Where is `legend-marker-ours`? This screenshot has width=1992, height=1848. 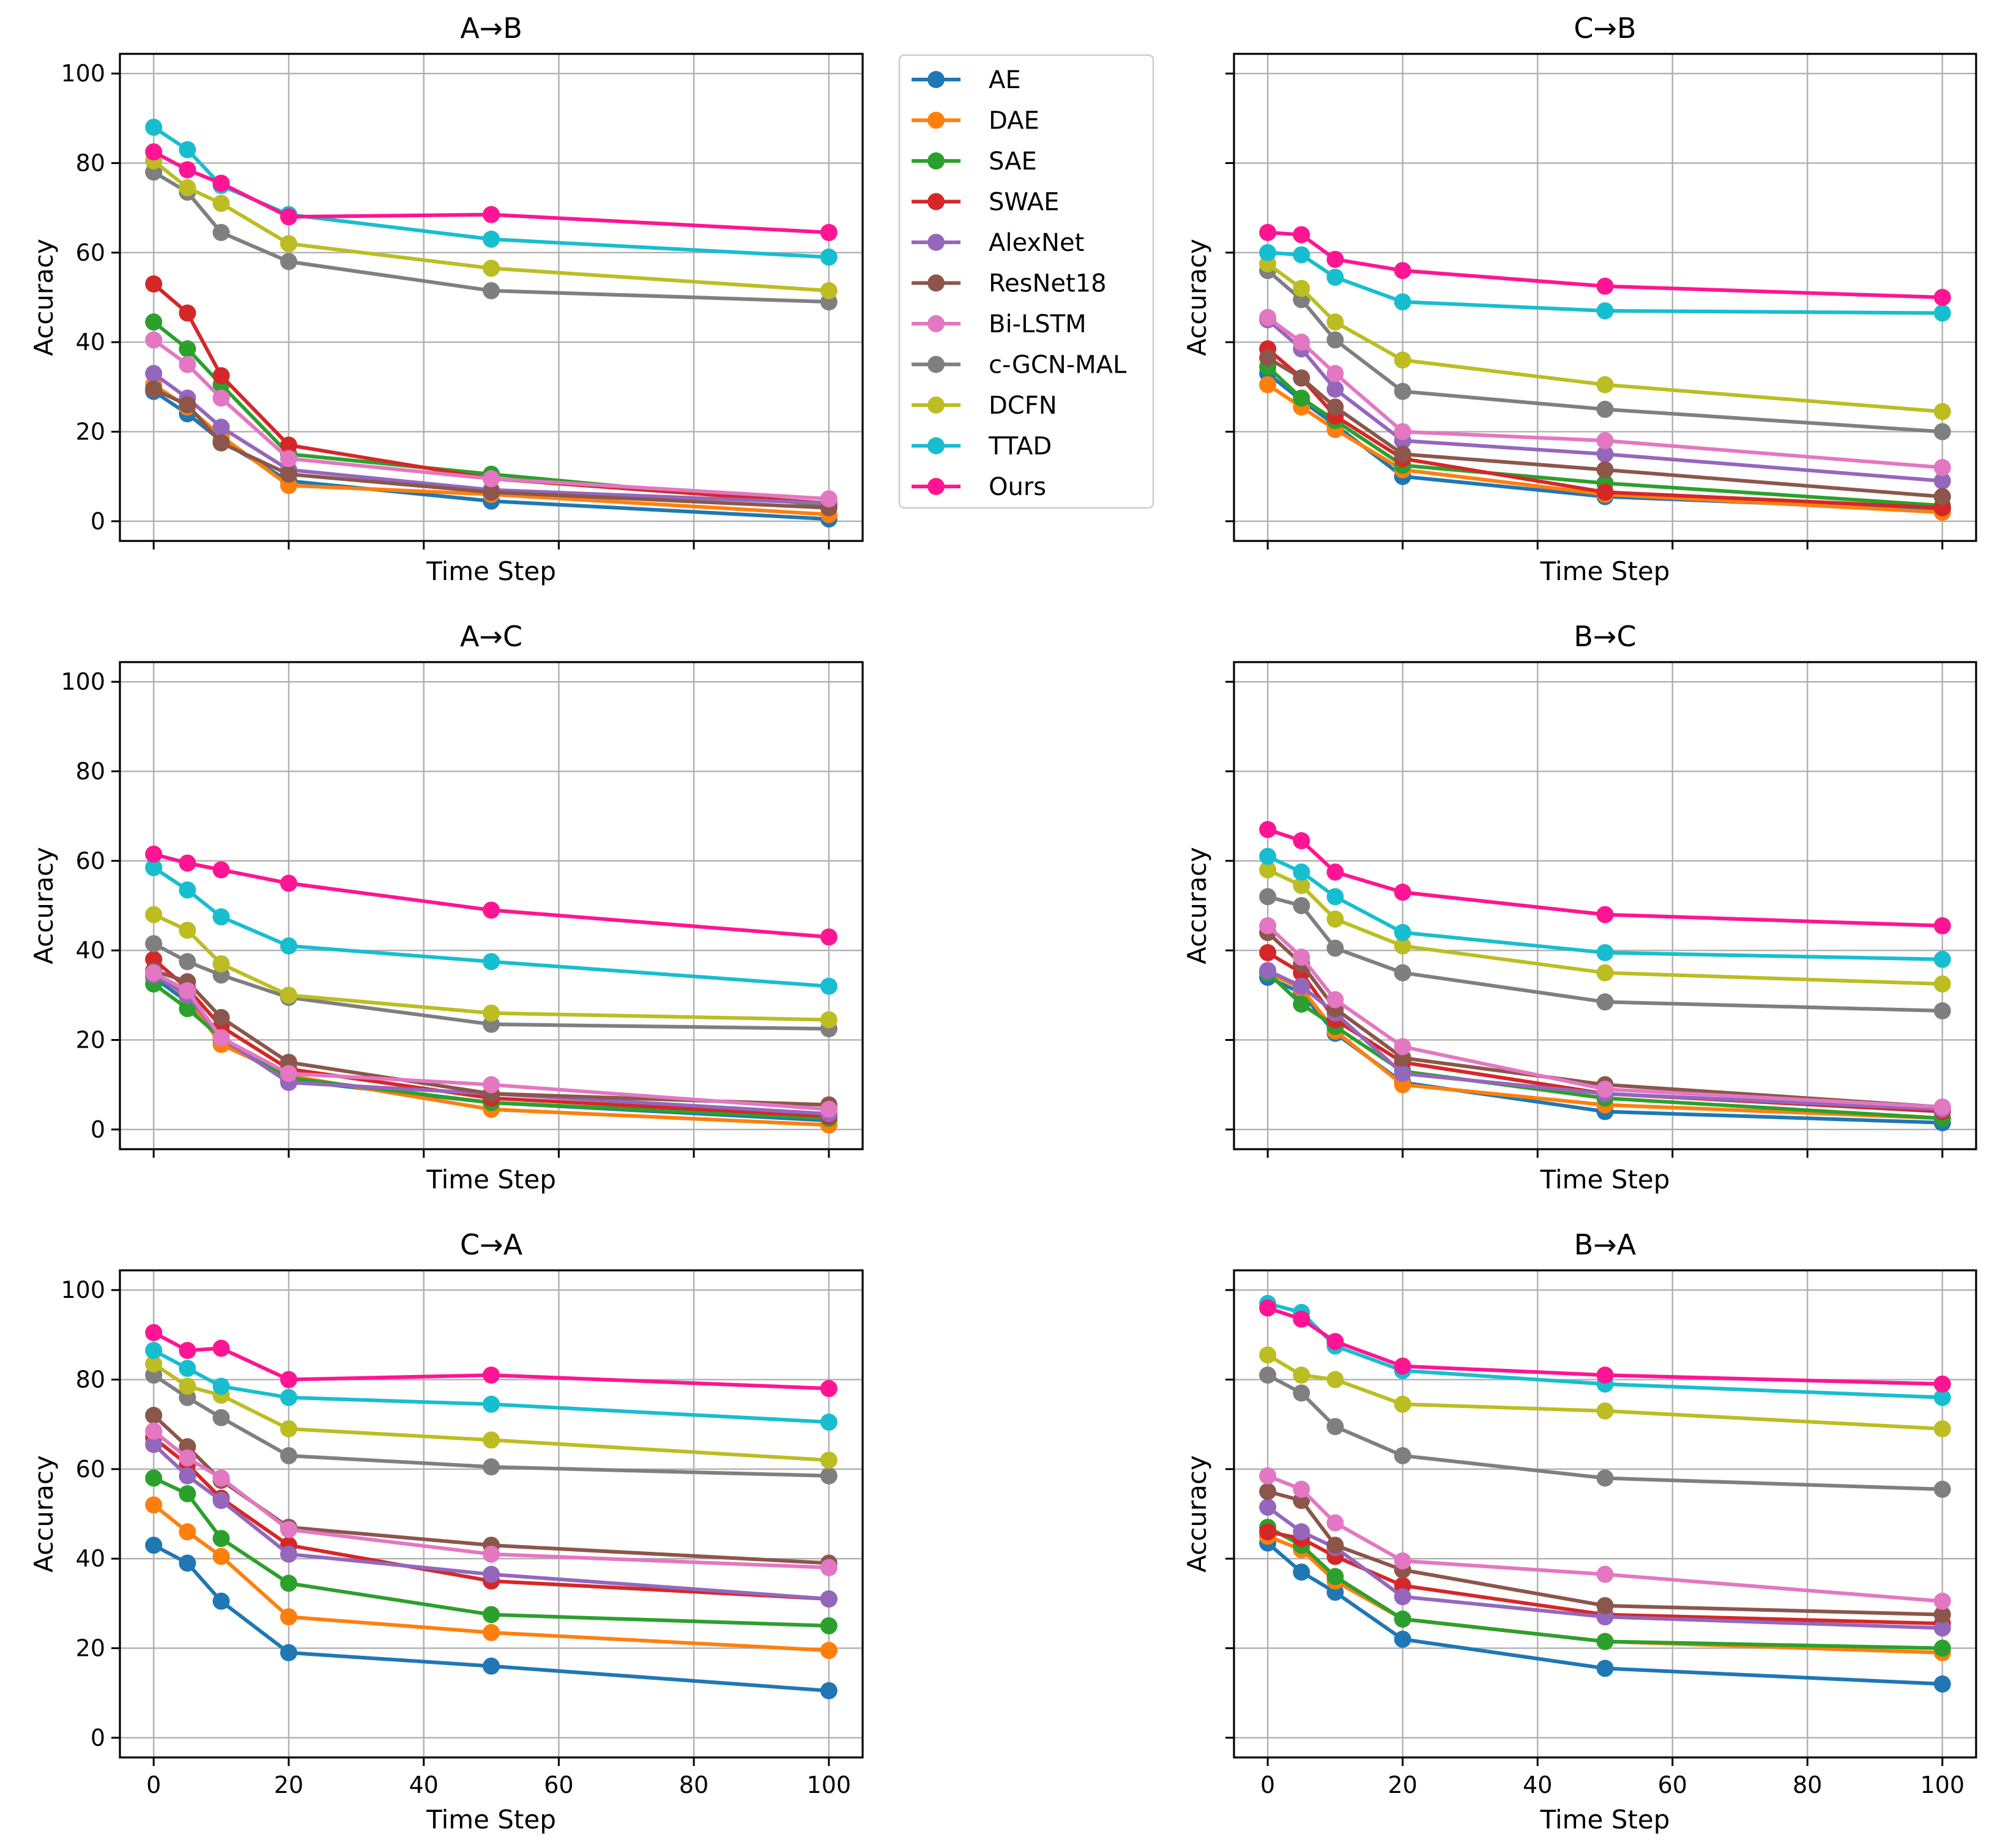
legend-marker-ours is located at coordinates (936, 486).